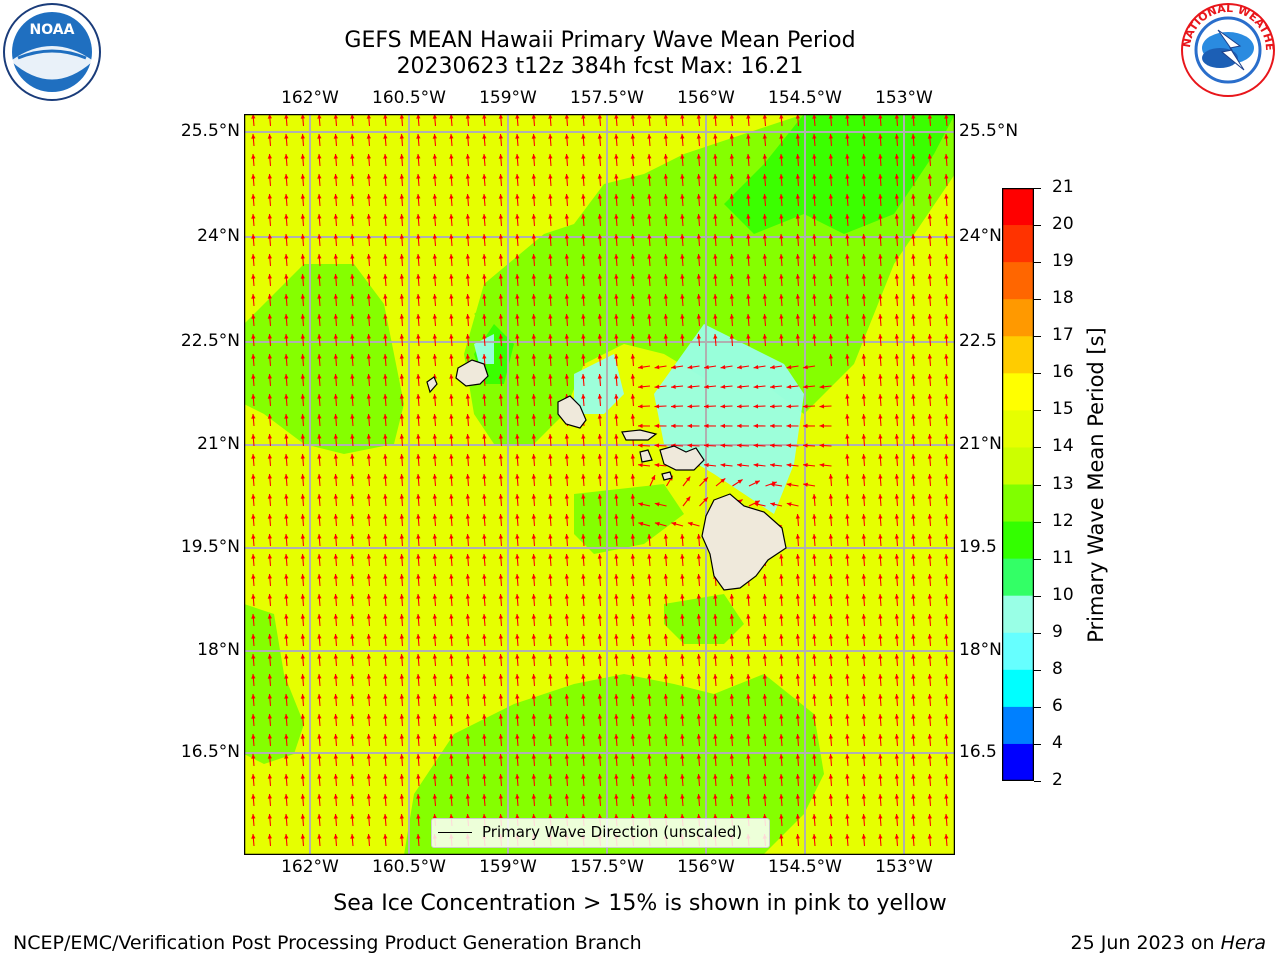  I want to click on legend-line-sample, so click(455, 832).